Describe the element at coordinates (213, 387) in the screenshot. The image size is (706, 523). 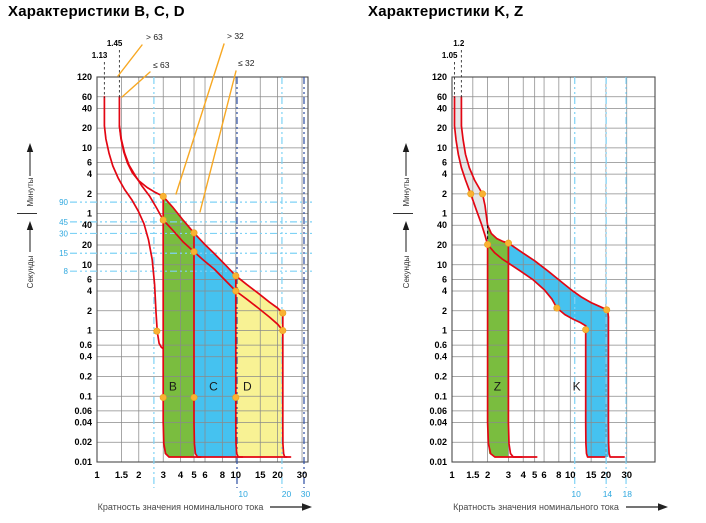
I see `band-letter: C` at that location.